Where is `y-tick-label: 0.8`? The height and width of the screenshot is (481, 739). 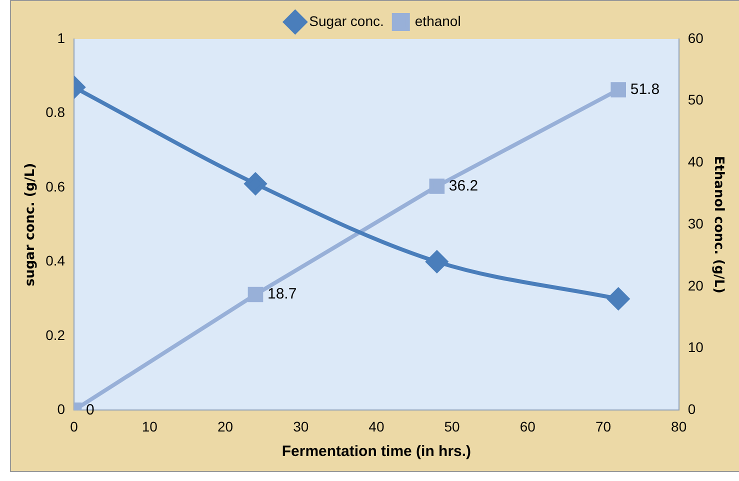
y-tick-label: 0.8 is located at coordinates (56, 112).